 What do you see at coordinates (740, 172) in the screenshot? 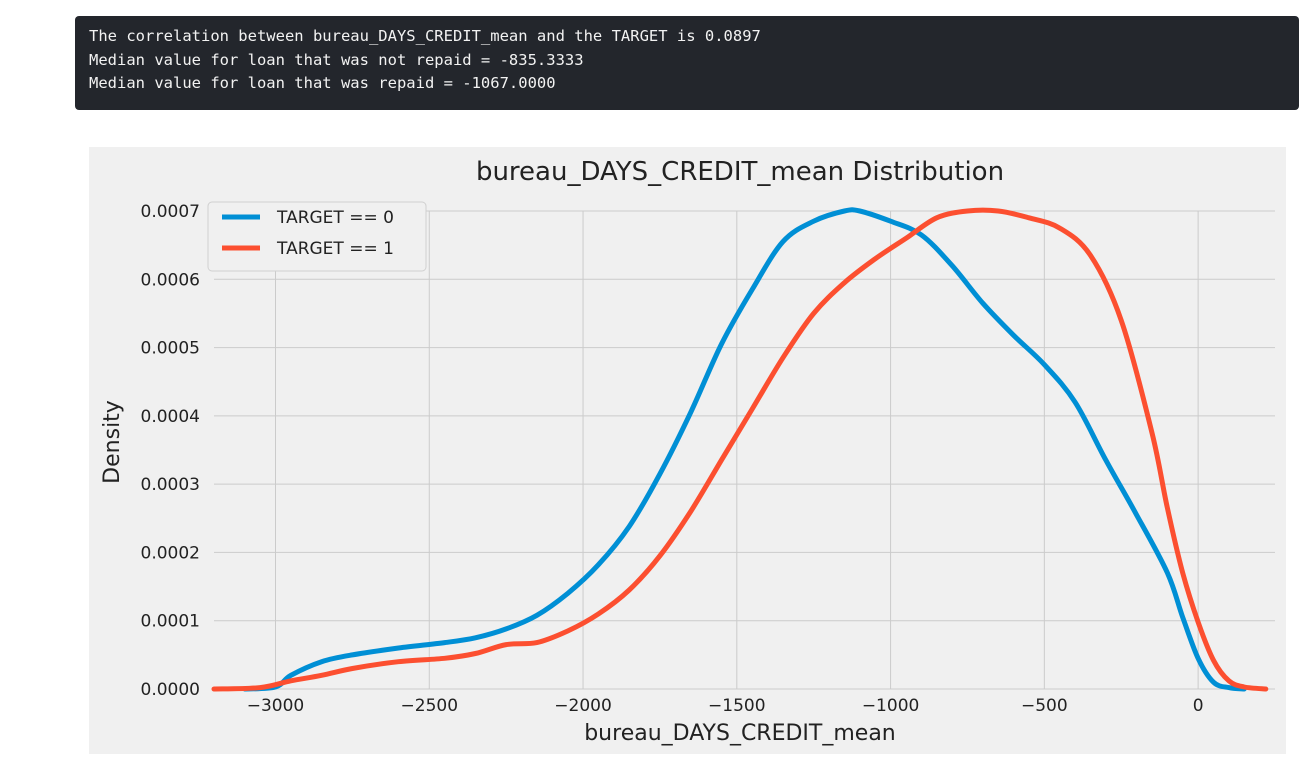
I see `chart-title: bureau_DAYS_CREDIT_mean Distribution` at bounding box center [740, 172].